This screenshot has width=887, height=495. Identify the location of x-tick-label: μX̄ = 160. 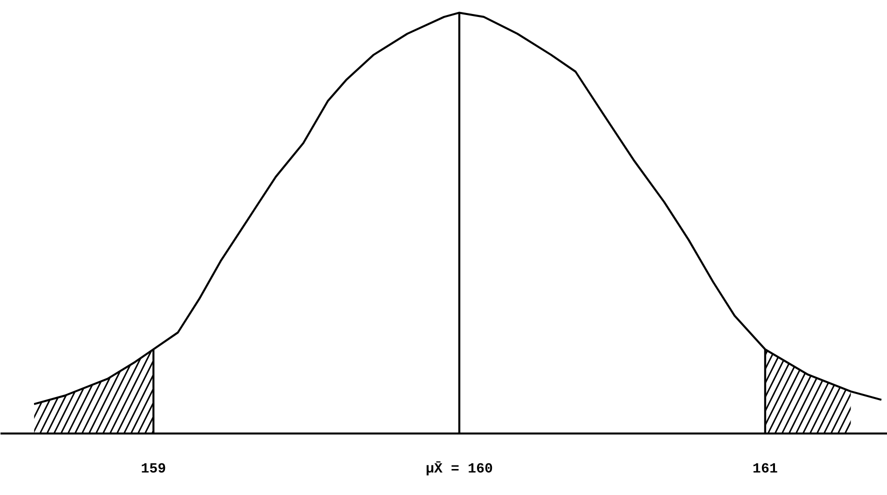
(459, 469).